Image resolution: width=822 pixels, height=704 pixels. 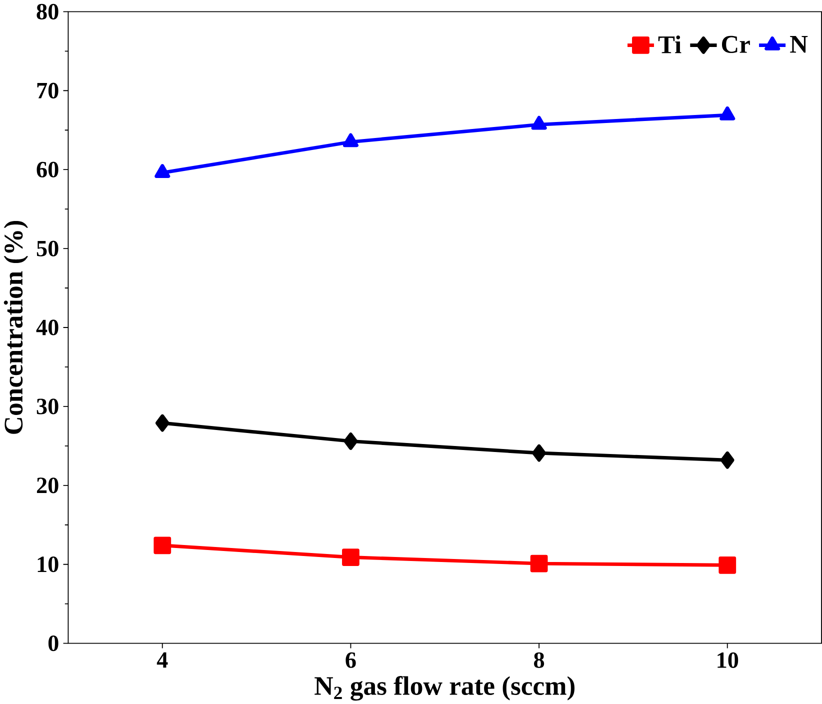 I want to click on y-tick-label: 50, so click(x=47, y=248).